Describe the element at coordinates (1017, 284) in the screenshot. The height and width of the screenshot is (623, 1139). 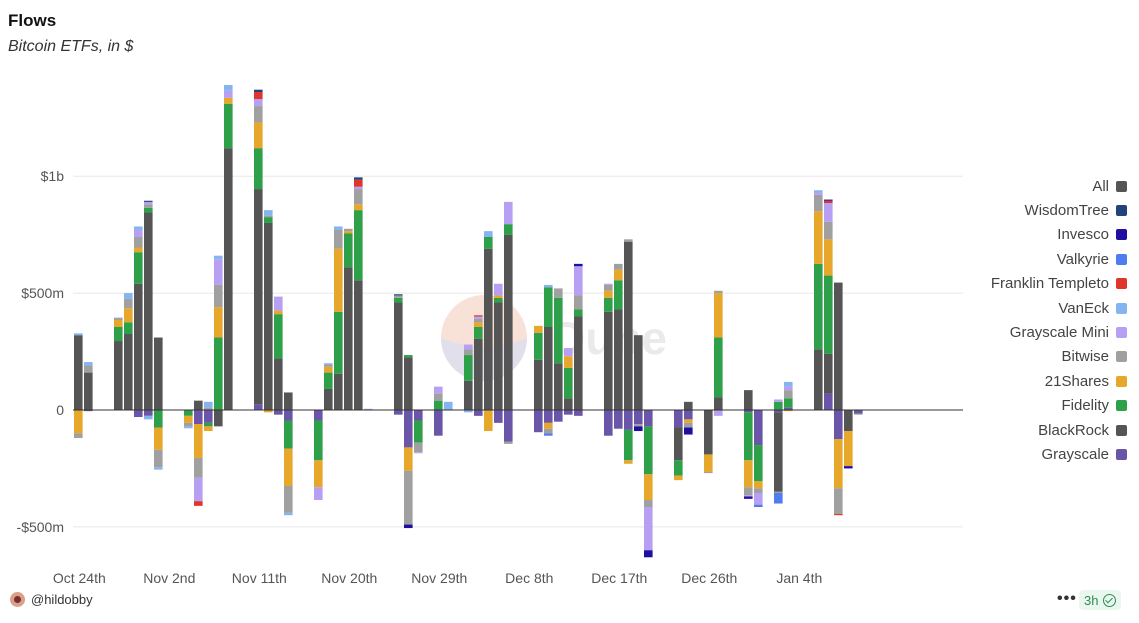
I see `legend-item-franklin-templeto: Franklin Templeto` at that location.